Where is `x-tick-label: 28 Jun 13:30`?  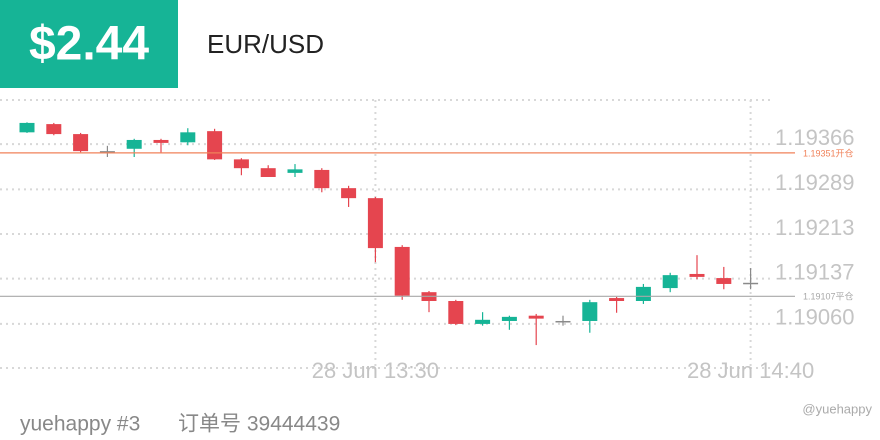 x-tick-label: 28 Jun 13:30 is located at coordinates (375, 370).